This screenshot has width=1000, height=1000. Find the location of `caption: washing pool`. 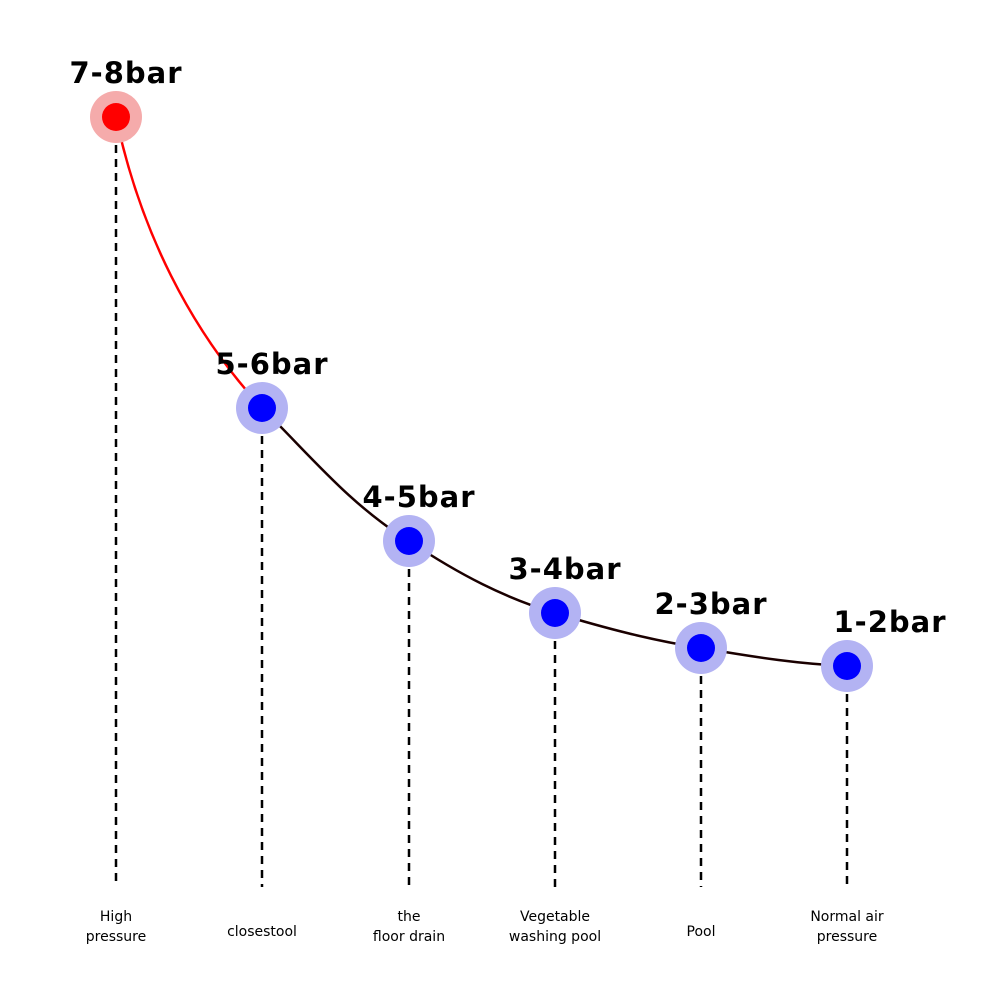

caption: washing pool is located at coordinates (555, 937).